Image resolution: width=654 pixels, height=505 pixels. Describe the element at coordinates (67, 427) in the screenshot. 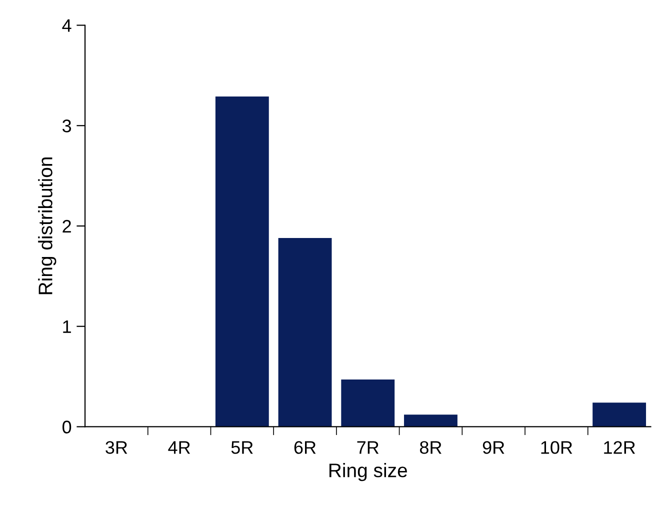

I see `y-tick-label: 0` at that location.